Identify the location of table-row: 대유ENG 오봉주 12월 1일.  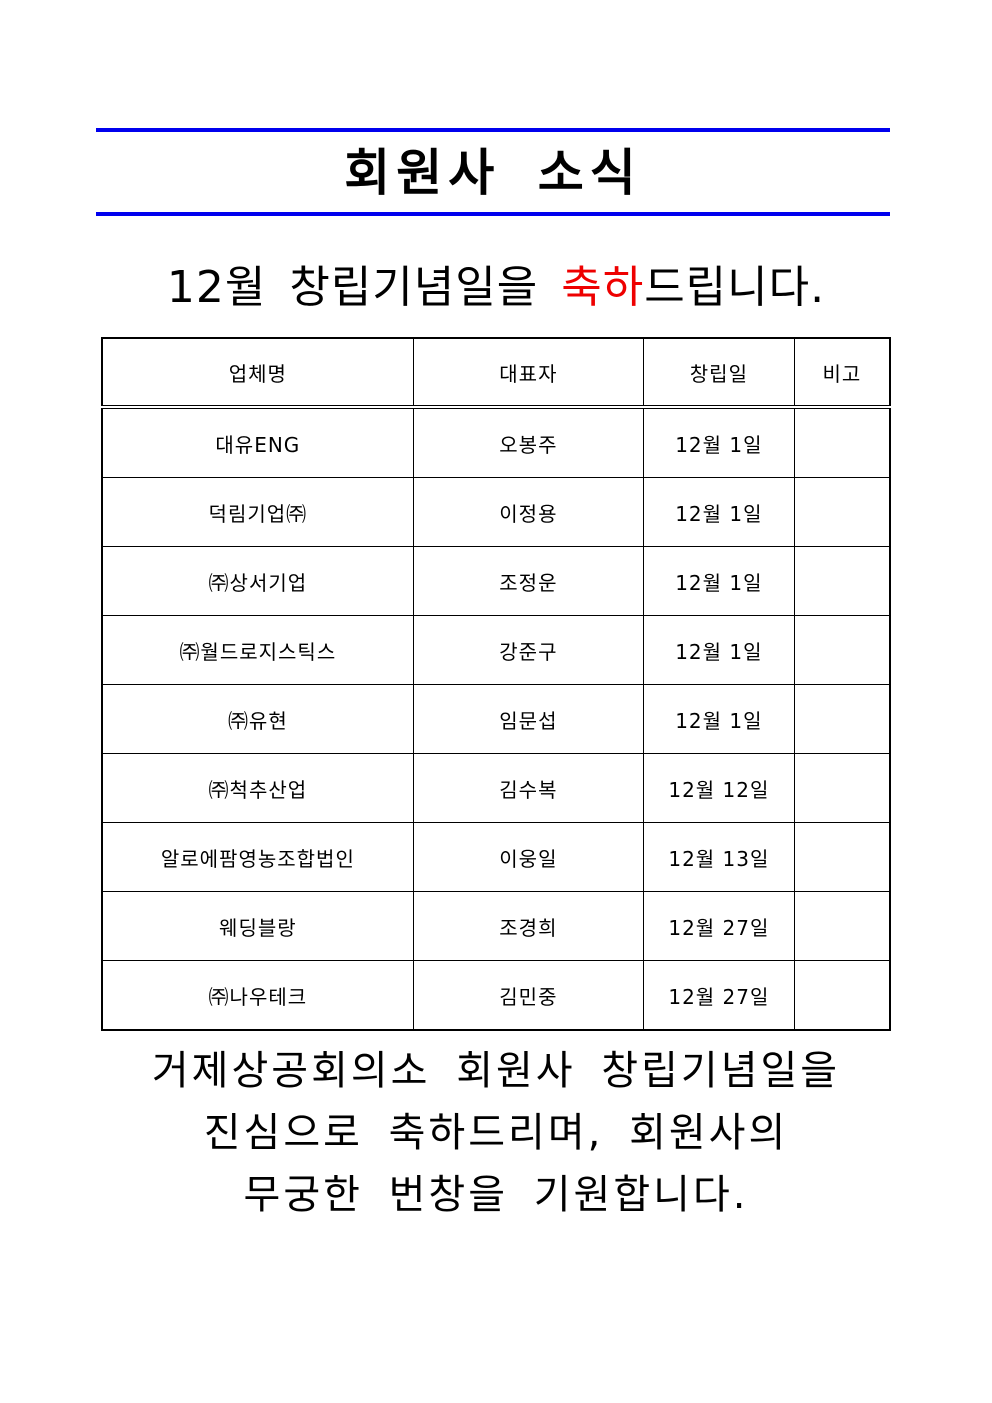
(496, 442).